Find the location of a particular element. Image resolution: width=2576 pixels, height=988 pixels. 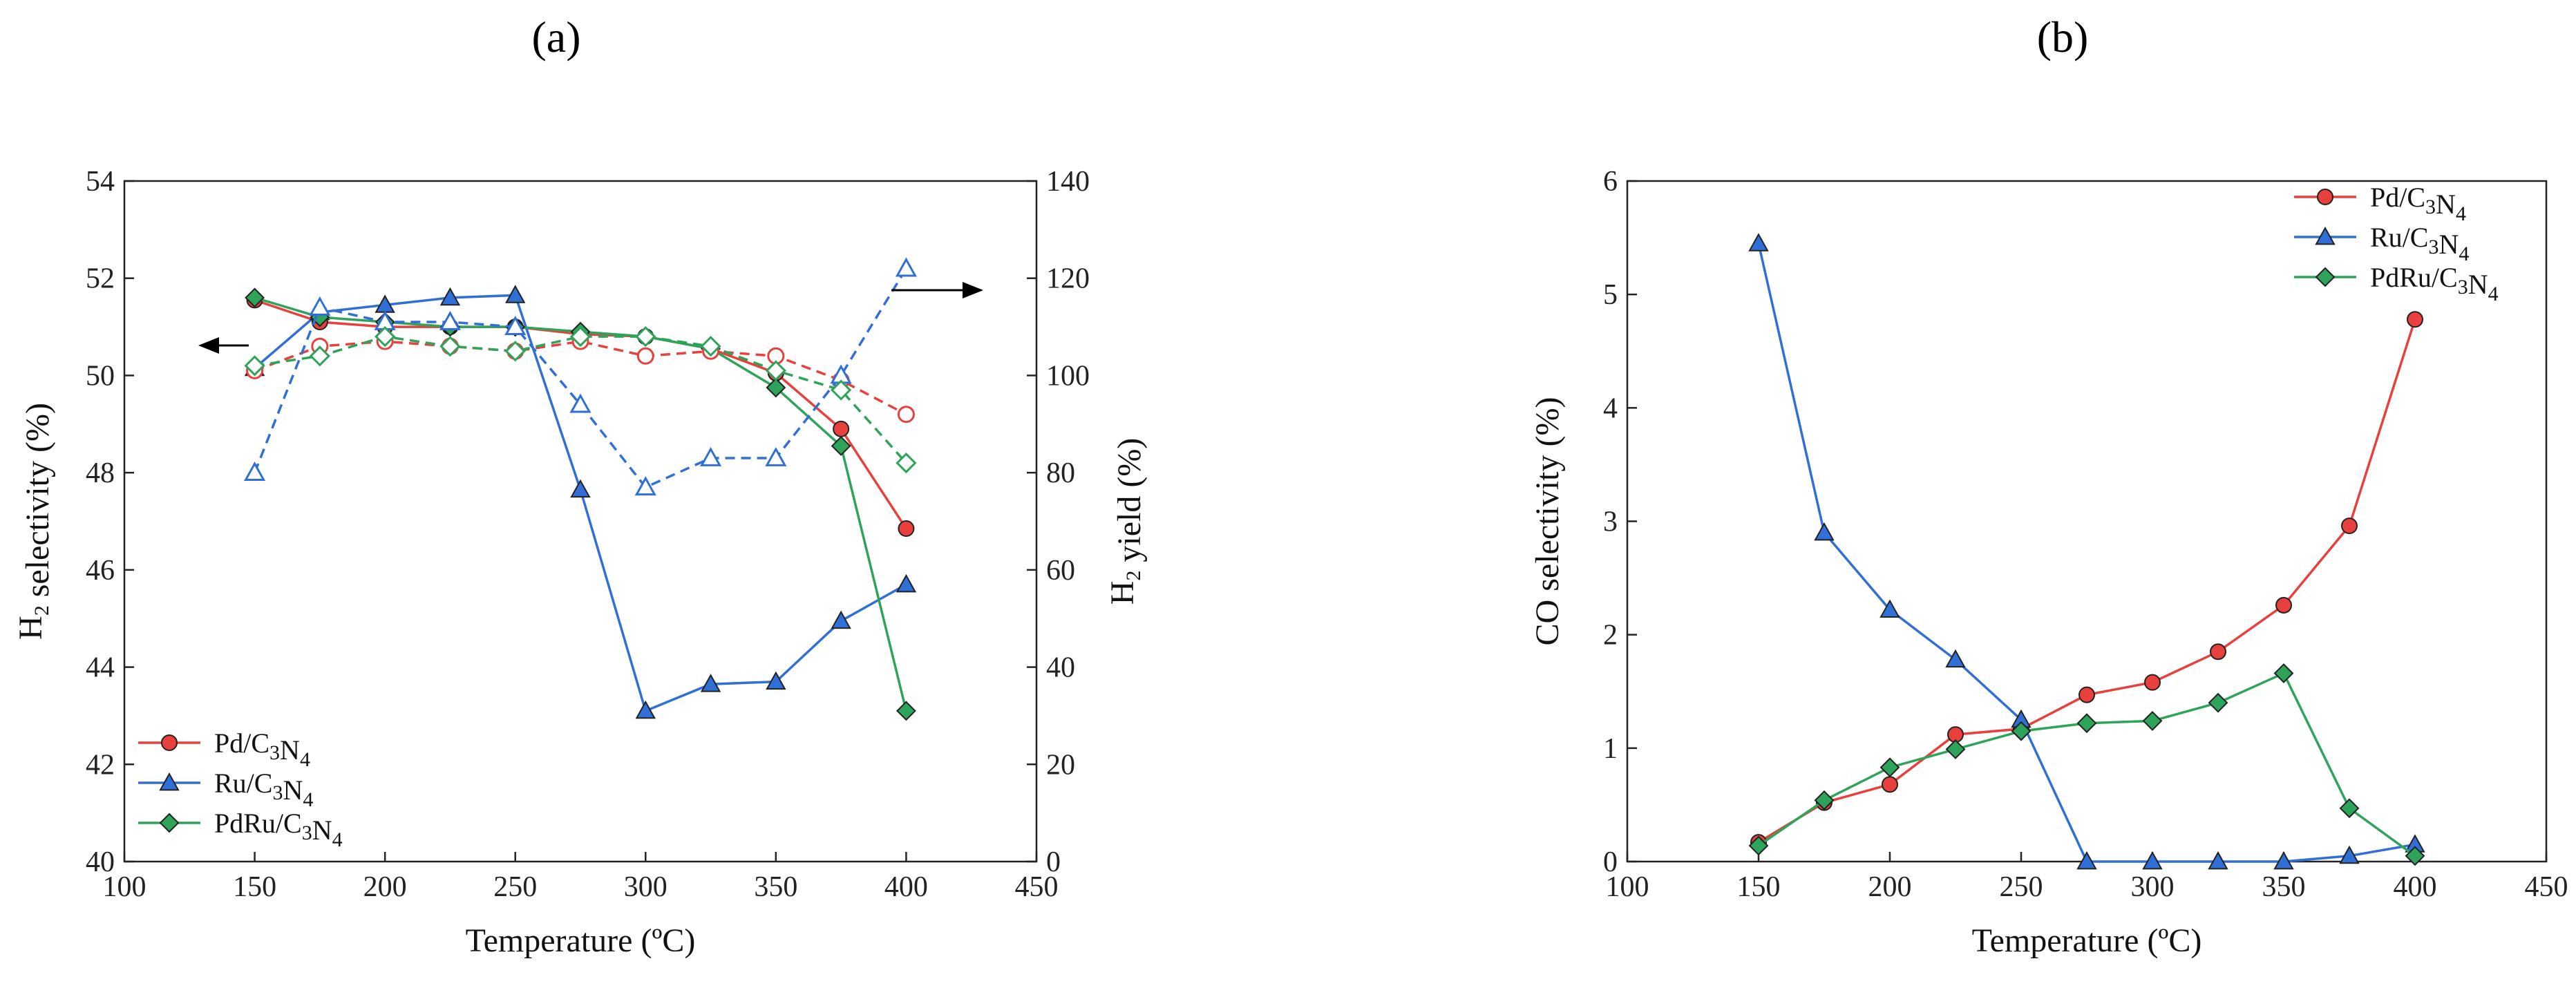

y-axis-label: H2 selectivity (%) is located at coordinates (34, 521).